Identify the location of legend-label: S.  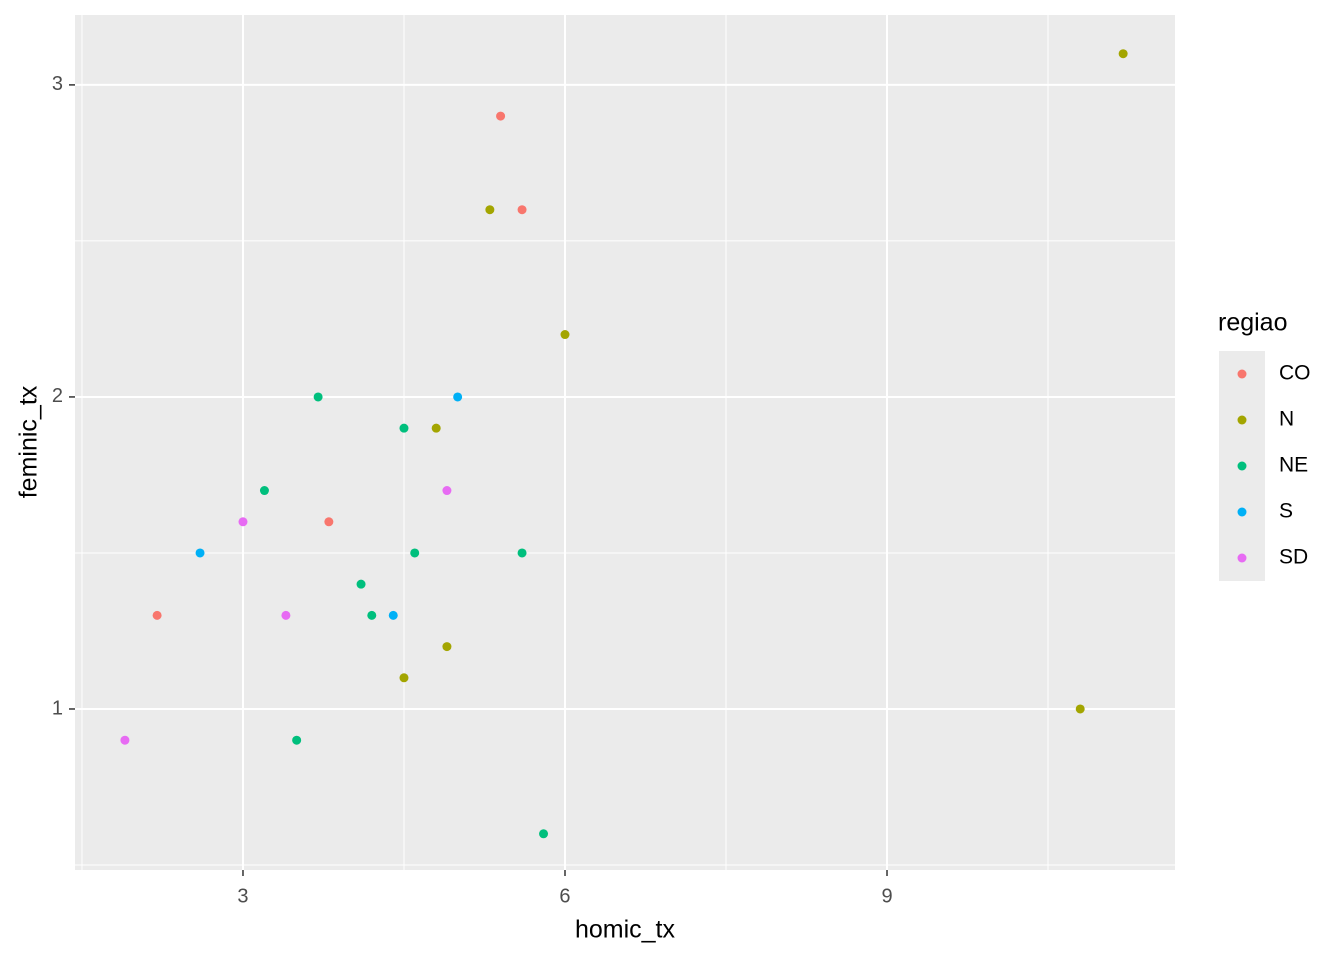
(1286, 511).